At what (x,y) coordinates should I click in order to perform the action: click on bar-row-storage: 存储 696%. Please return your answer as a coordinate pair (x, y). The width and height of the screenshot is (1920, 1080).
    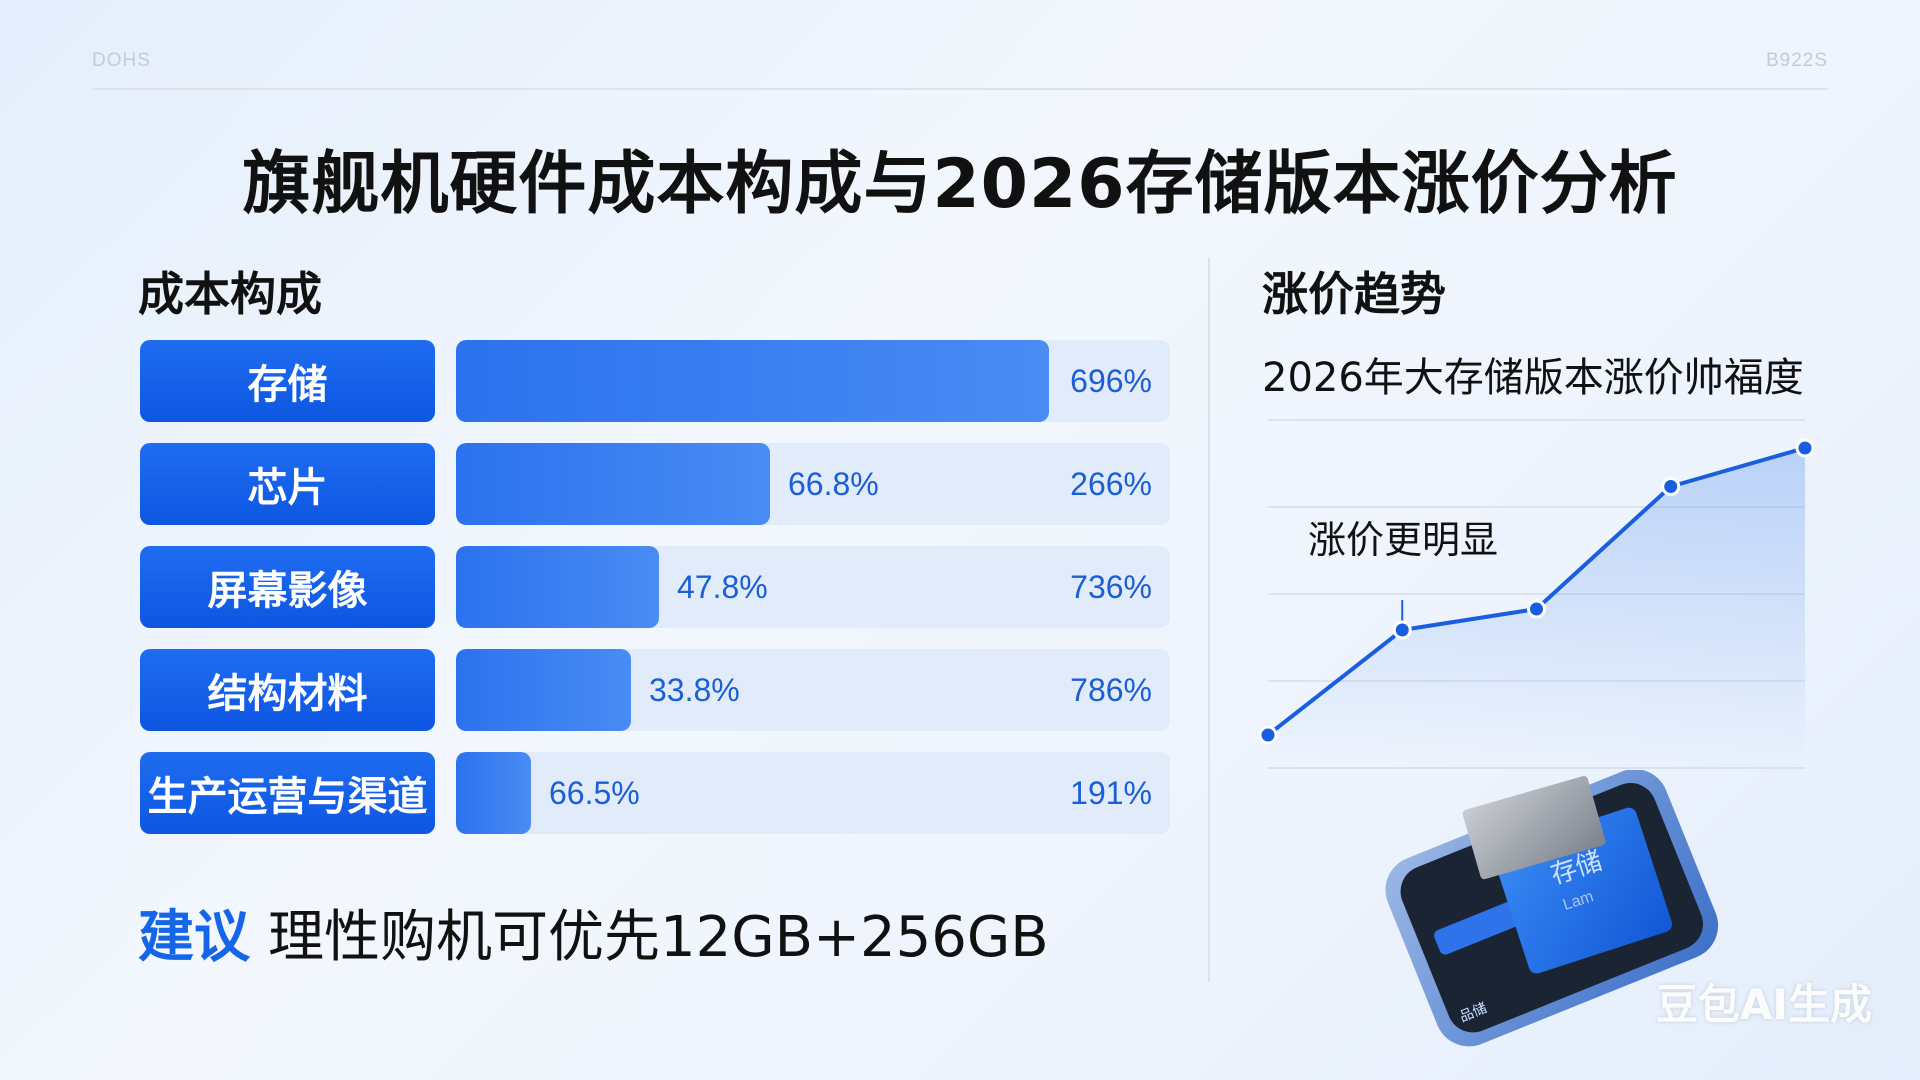
    Looking at the image, I should click on (655, 381).